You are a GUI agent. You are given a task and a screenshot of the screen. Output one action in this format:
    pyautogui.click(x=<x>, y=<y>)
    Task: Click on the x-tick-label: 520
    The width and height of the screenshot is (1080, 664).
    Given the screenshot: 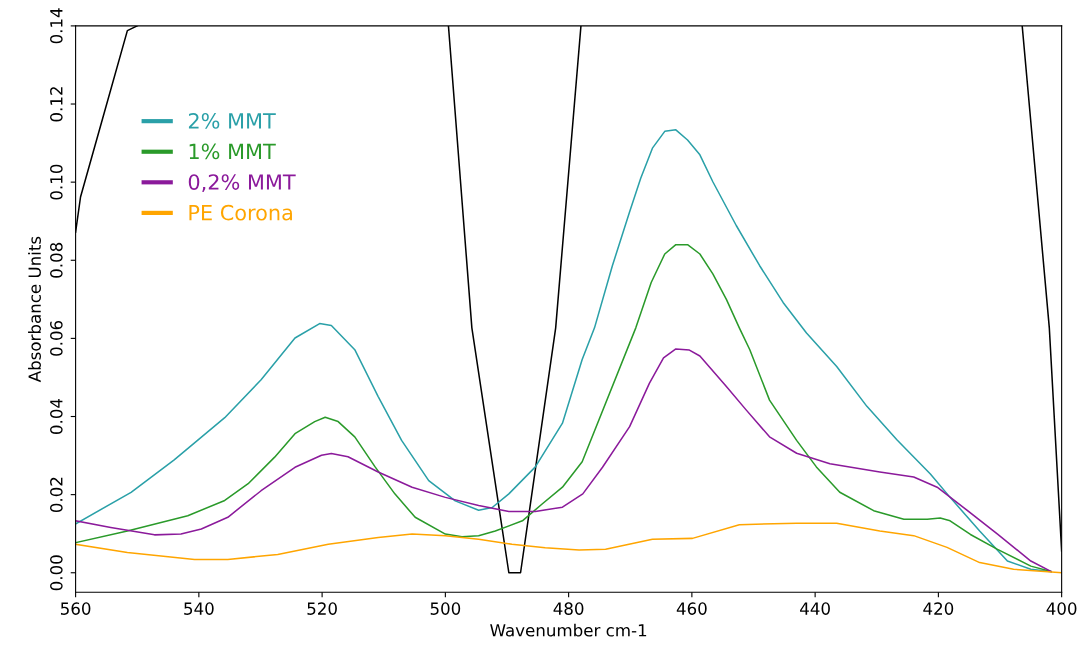 What is the action you would take?
    pyautogui.click(x=322, y=608)
    